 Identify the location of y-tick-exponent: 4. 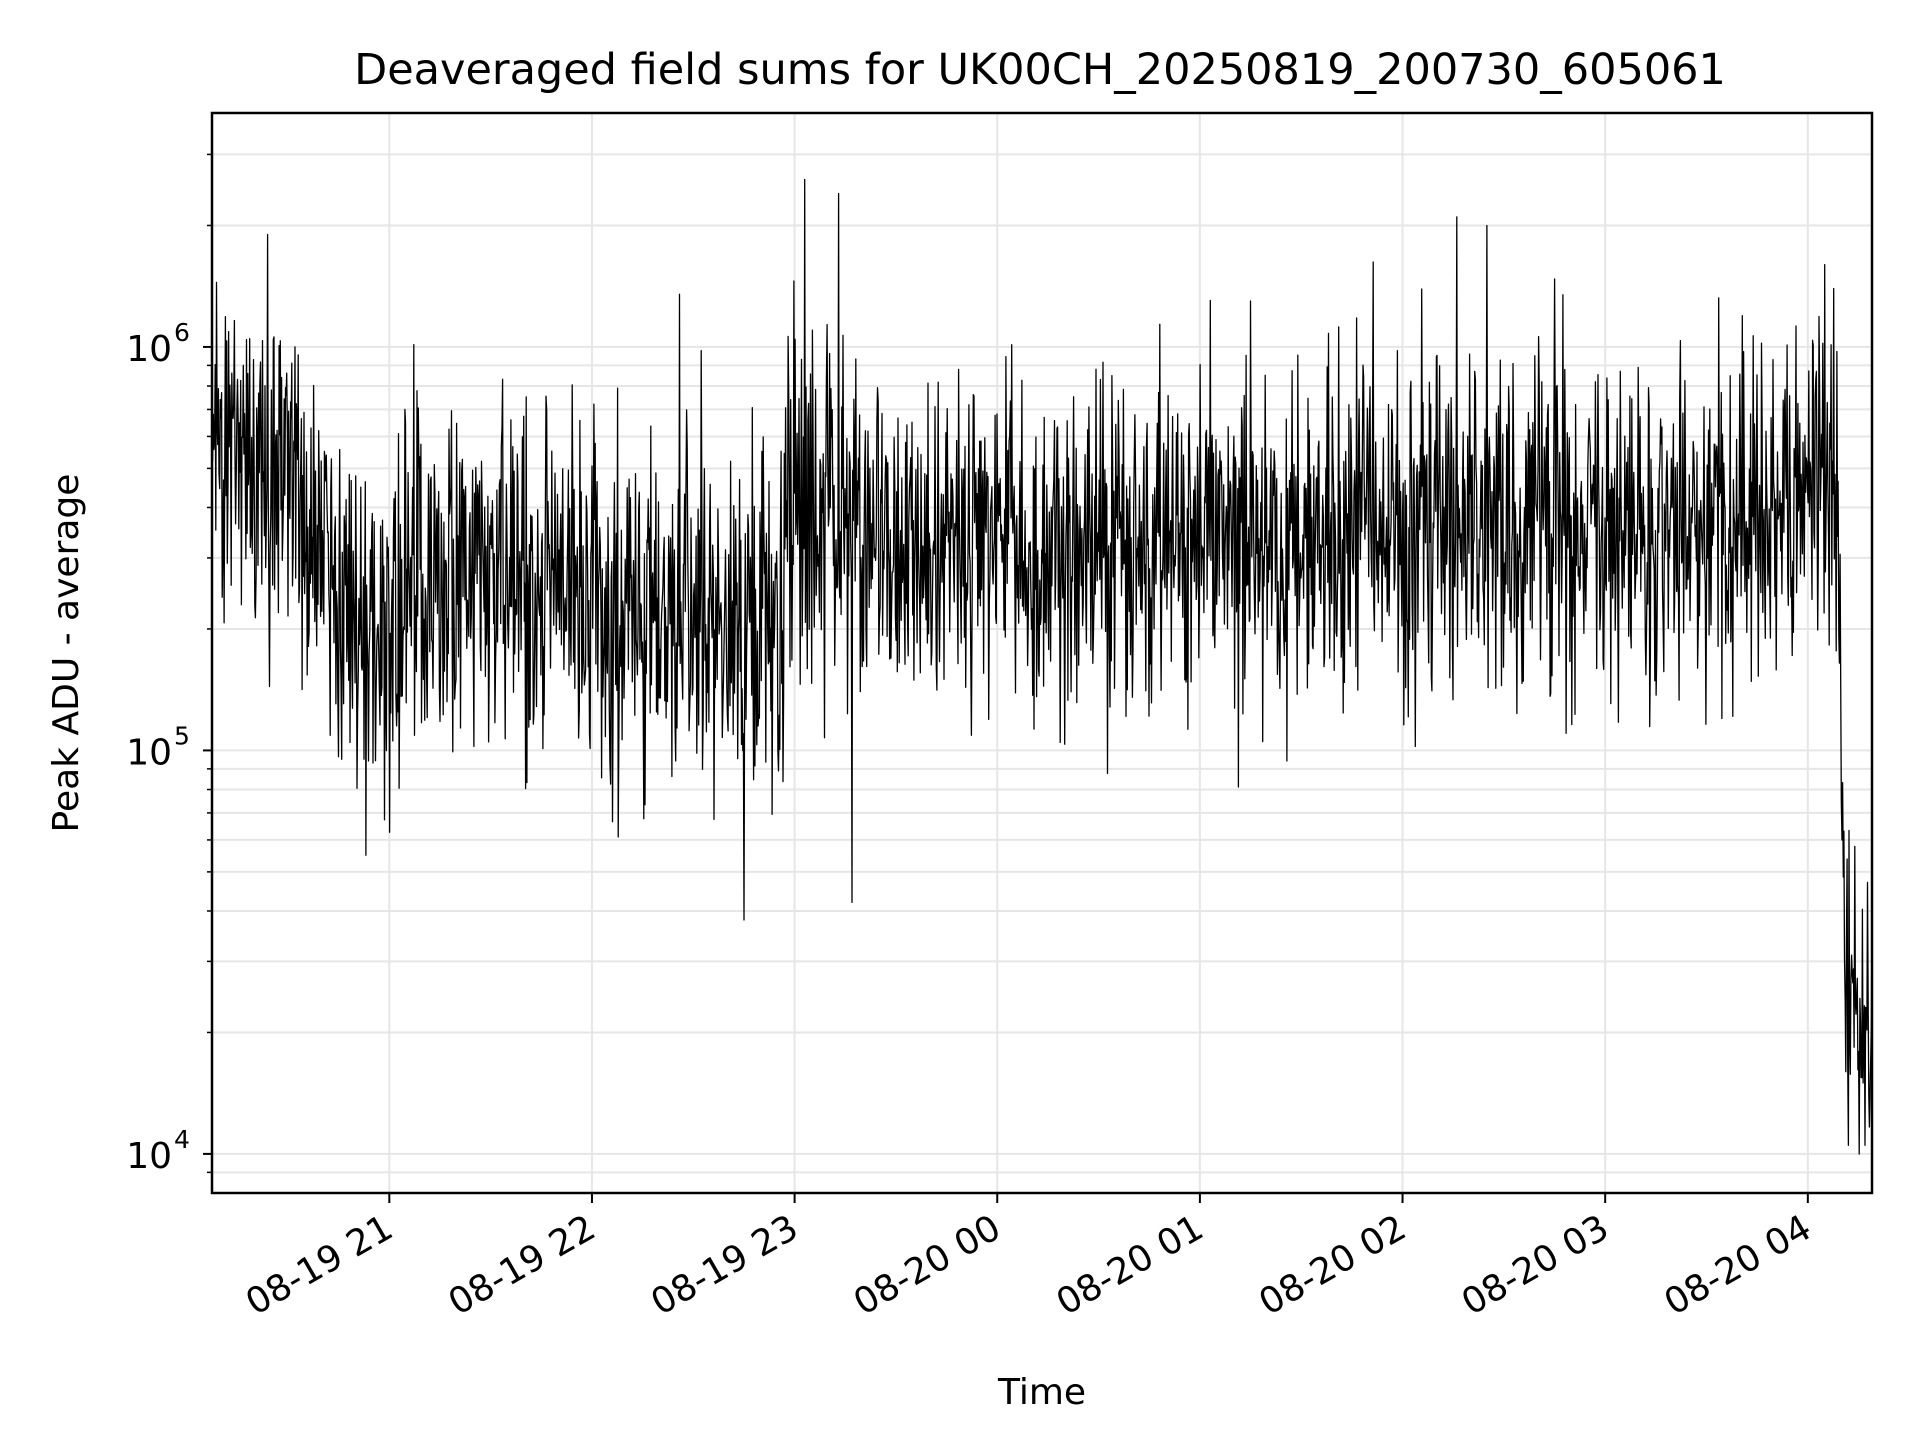
(182, 1139).